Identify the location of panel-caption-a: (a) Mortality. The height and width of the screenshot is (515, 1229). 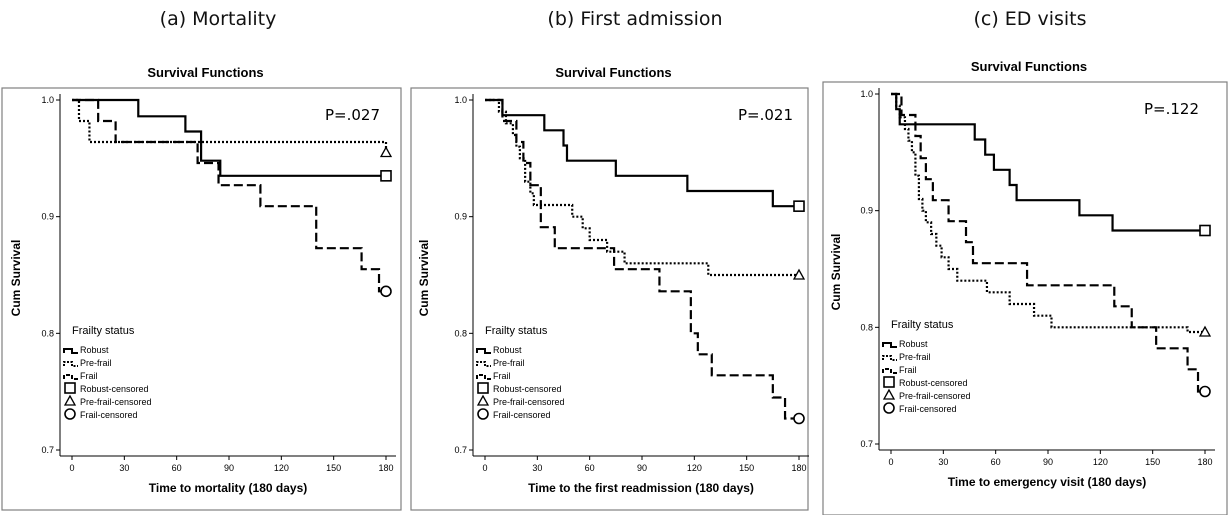
(218, 19).